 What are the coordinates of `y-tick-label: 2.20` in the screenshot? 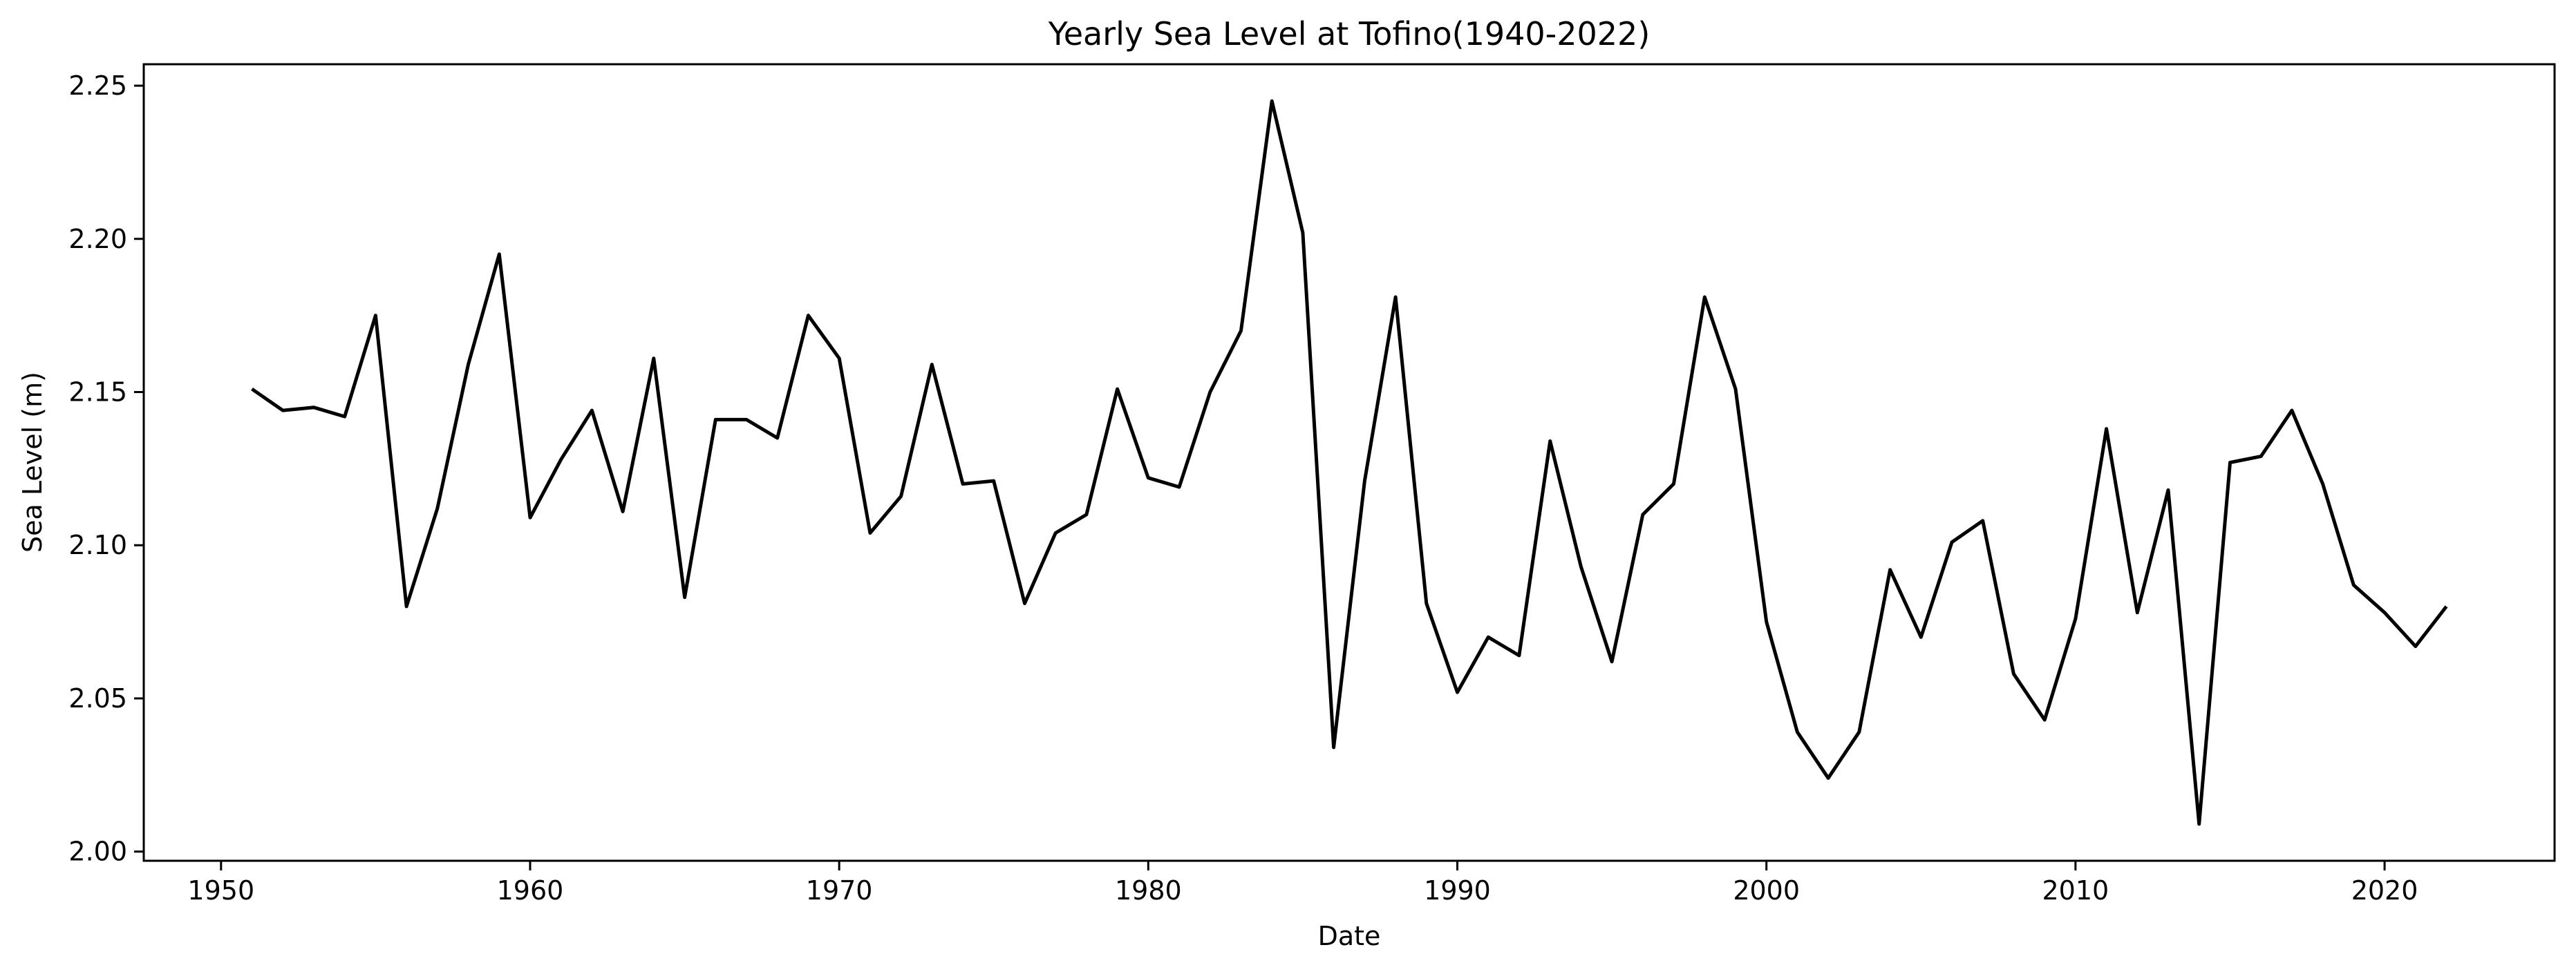 It's located at (97, 239).